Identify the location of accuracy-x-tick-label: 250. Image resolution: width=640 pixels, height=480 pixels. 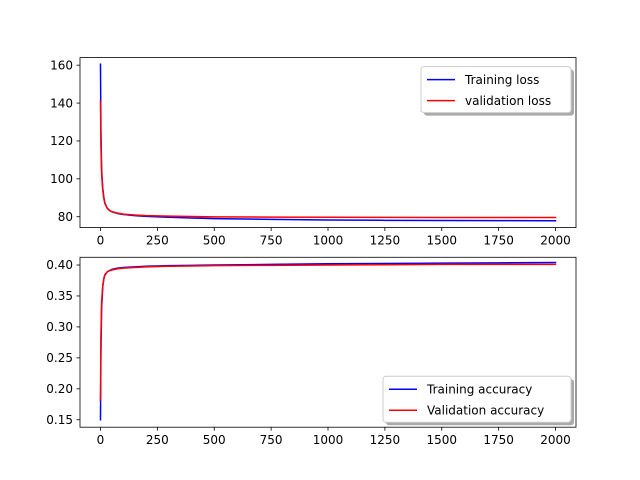
(157, 440).